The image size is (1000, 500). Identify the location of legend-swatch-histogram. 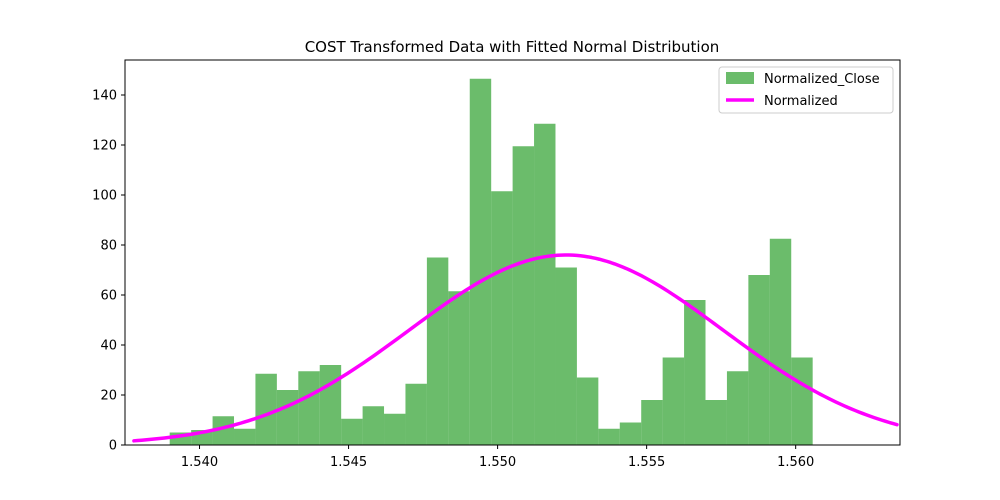
(740, 78).